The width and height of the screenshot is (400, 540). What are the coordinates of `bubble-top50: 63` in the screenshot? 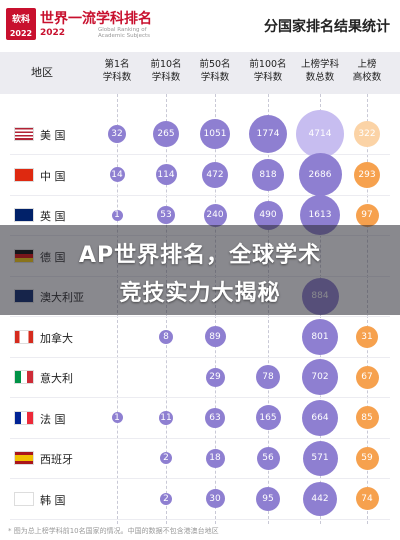 It's located at (215, 417).